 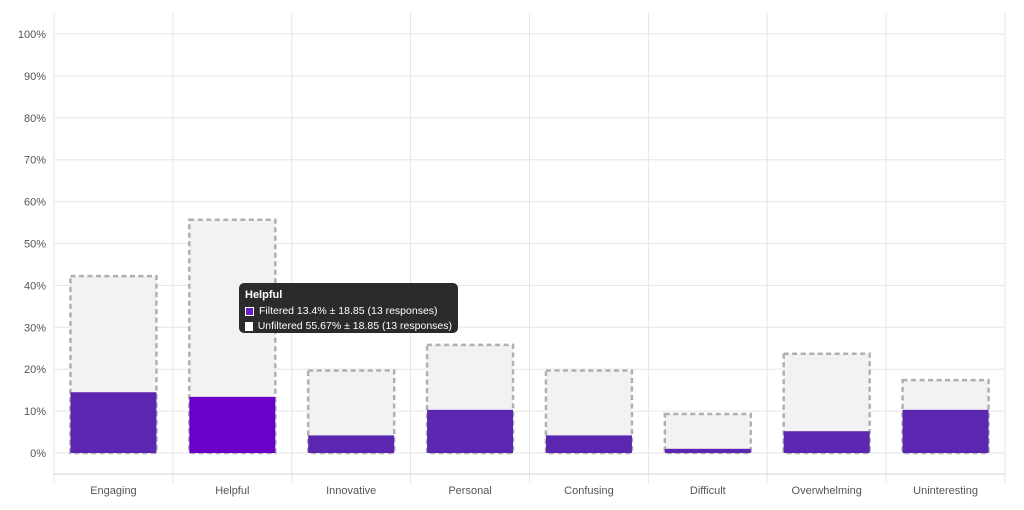 What do you see at coordinates (113, 491) in the screenshot?
I see `x-category-label: Engaging` at bounding box center [113, 491].